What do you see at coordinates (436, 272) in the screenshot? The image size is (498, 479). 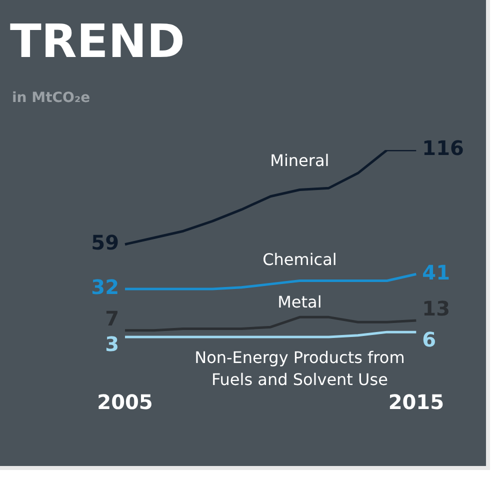 I see `data-label: 41` at bounding box center [436, 272].